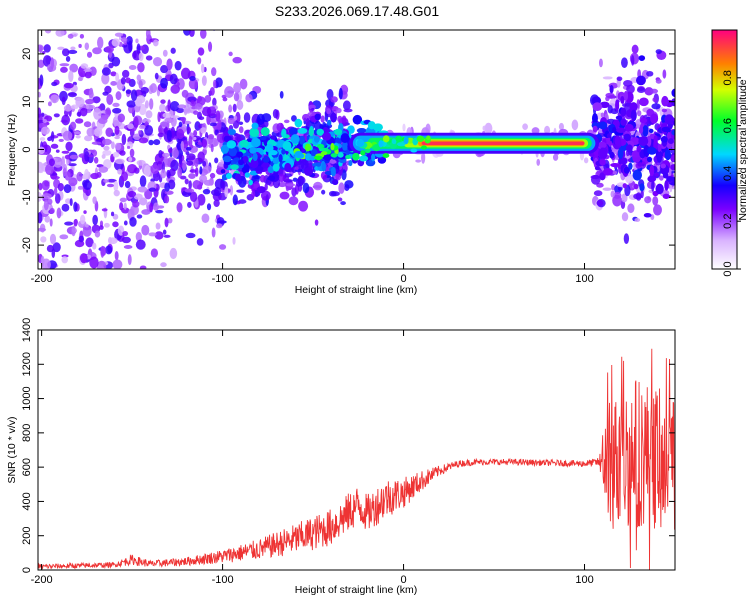 The height and width of the screenshot is (600, 750). Describe the element at coordinates (42, 580) in the screenshot. I see `x-tick-label: -200` at that location.